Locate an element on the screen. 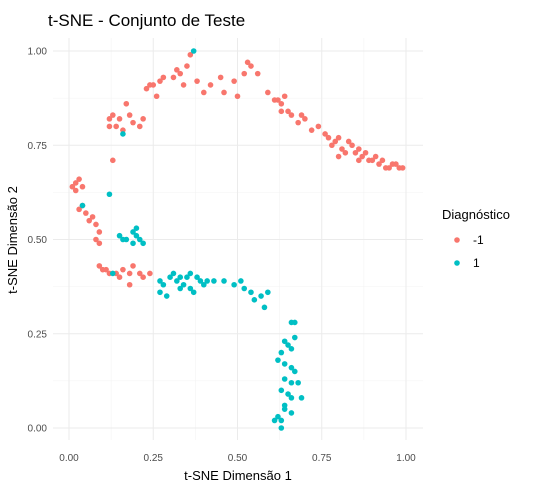 The width and height of the screenshot is (536, 491). x-tick-label: 0.25 is located at coordinates (154, 458).